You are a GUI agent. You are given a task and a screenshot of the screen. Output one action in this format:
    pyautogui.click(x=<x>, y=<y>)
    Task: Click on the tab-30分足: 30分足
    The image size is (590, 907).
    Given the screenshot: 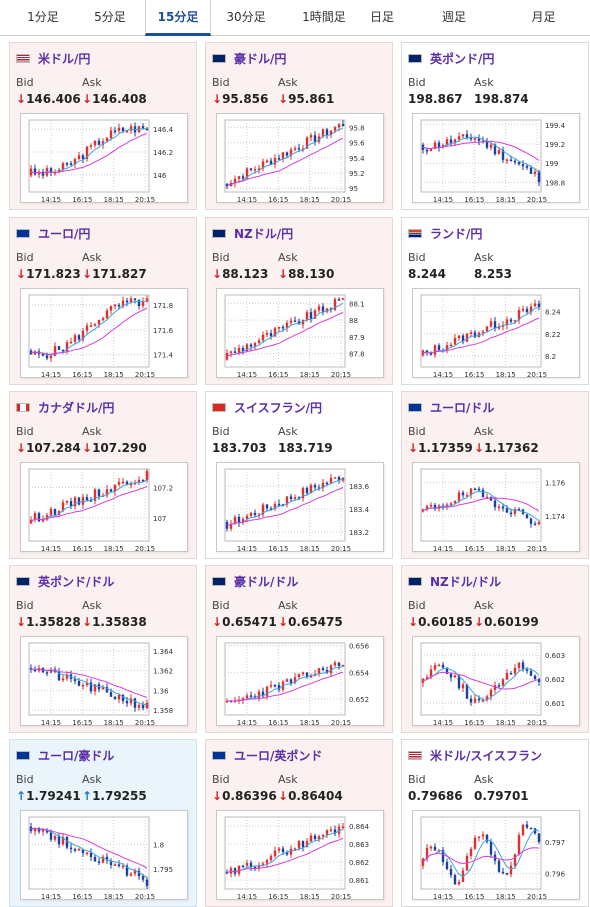 What is the action you would take?
    pyautogui.click(x=246, y=17)
    